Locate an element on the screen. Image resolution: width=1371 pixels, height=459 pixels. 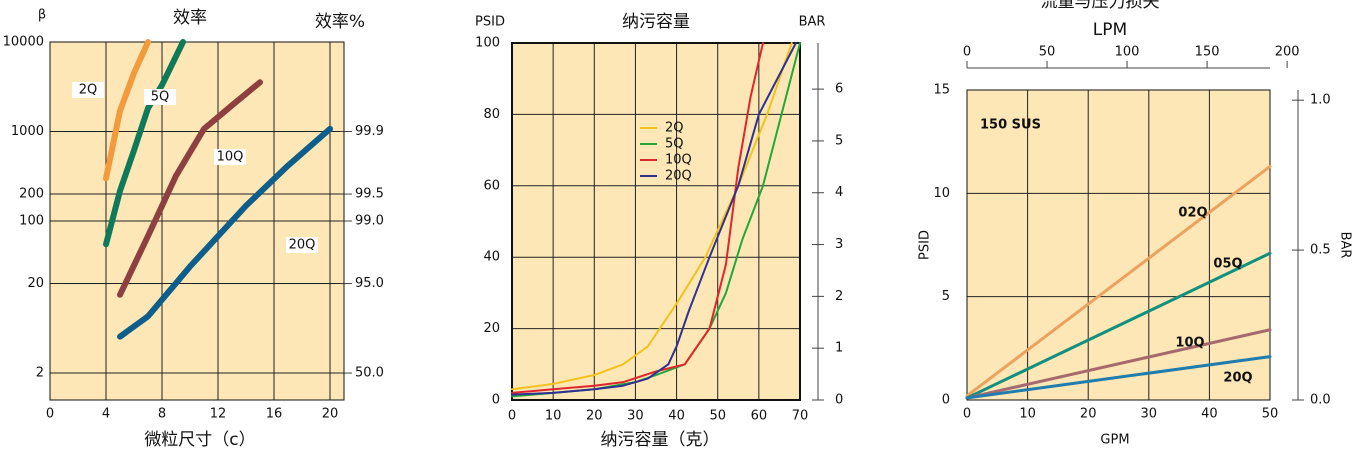
x-axis-title: 纳污容量（克） is located at coordinates (660, 440).